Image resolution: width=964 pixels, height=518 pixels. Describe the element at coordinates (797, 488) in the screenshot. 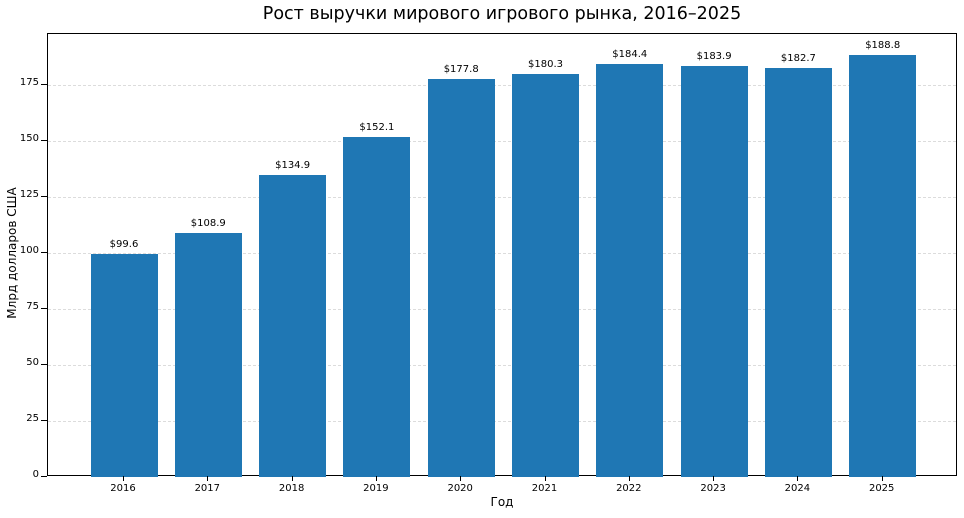

I see `x-tick-label: 2024` at that location.